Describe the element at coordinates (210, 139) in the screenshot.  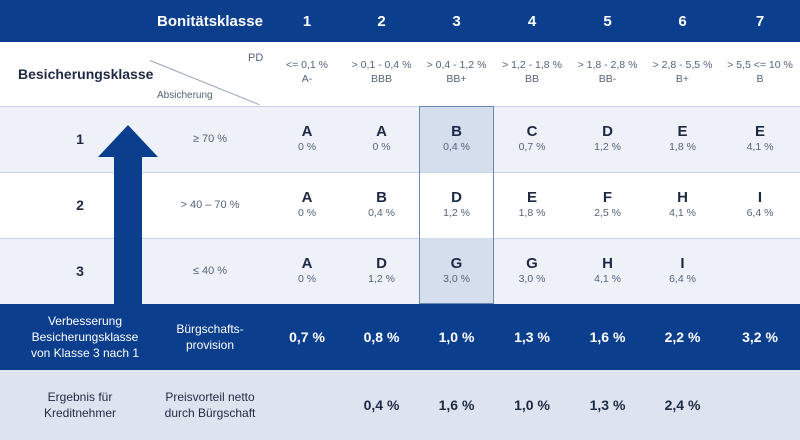
I see `security-range-1: ≥ 70 %` at that location.